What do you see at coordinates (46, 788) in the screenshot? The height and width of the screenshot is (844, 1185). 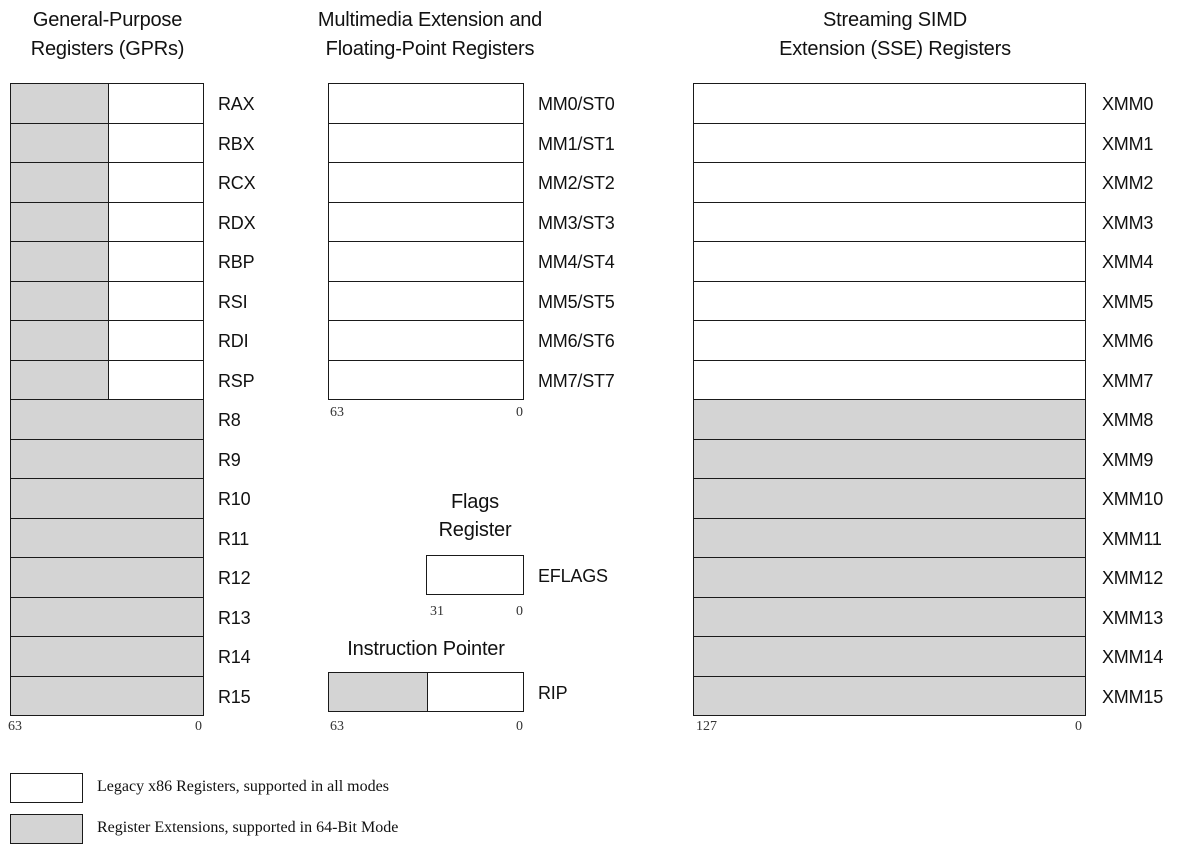 I see `legend-legacy-swatch` at bounding box center [46, 788].